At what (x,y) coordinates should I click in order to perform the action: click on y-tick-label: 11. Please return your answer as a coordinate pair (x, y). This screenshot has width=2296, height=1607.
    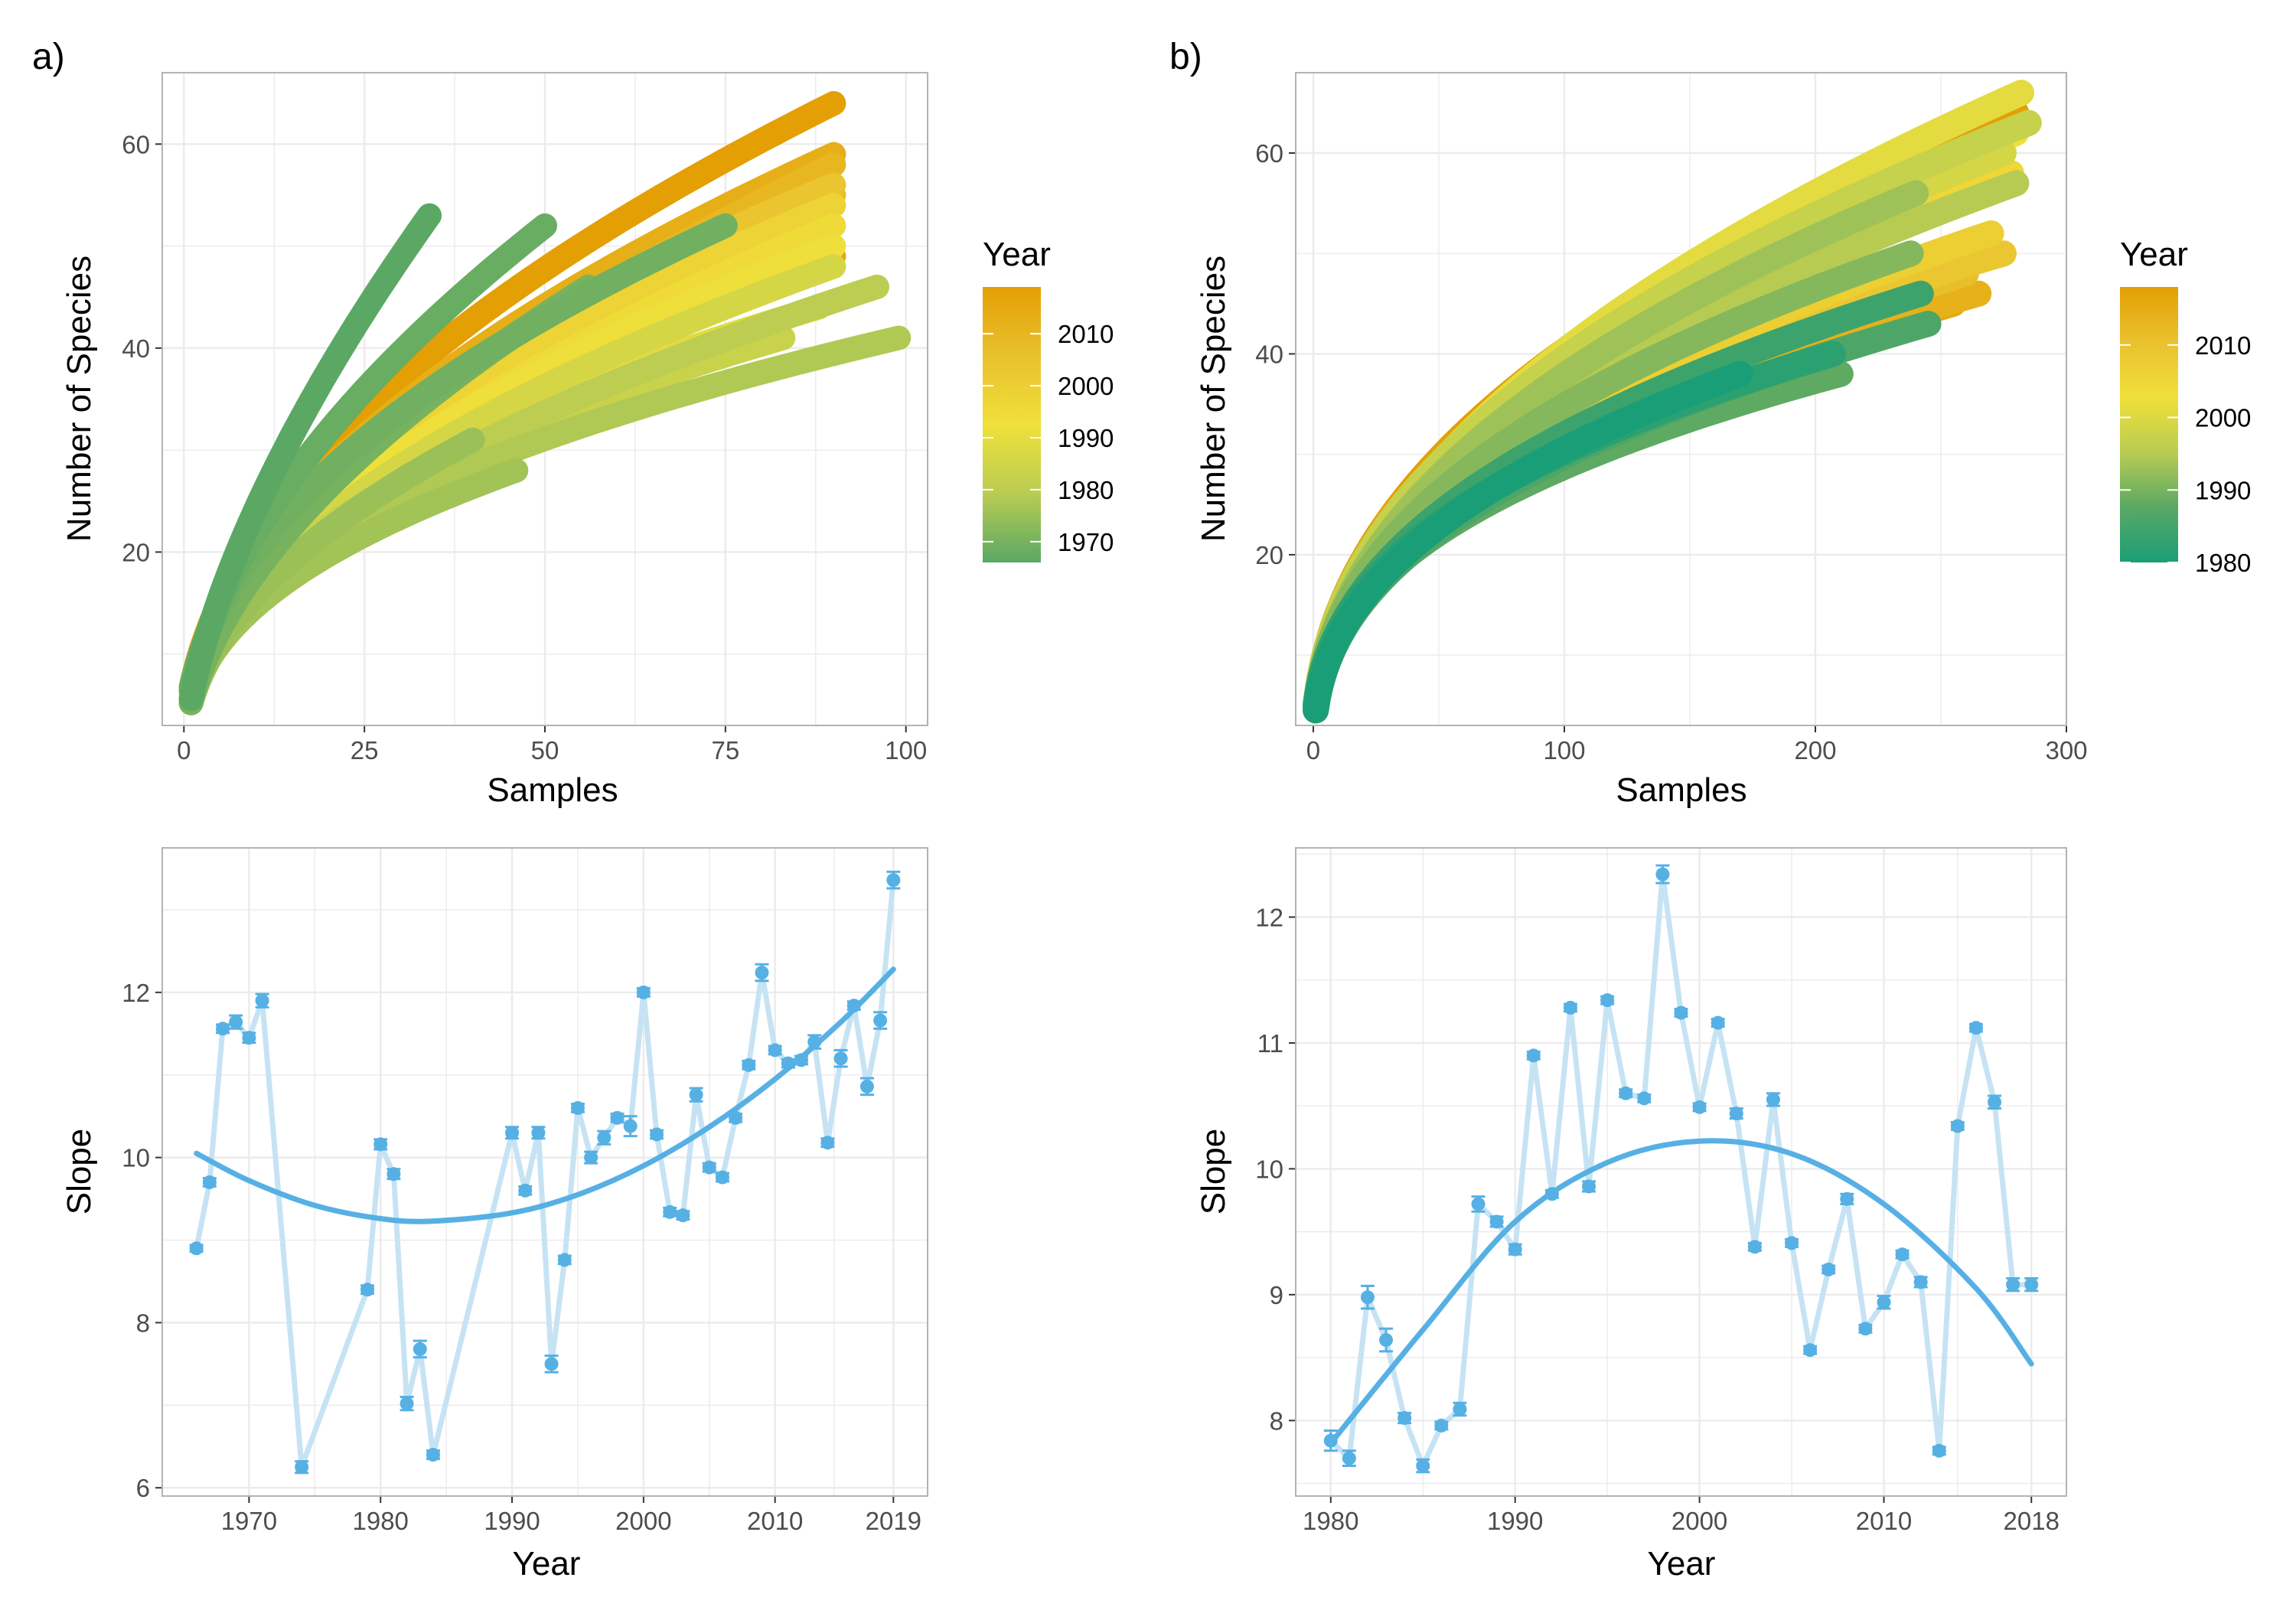
    Looking at the image, I should click on (1270, 1043).